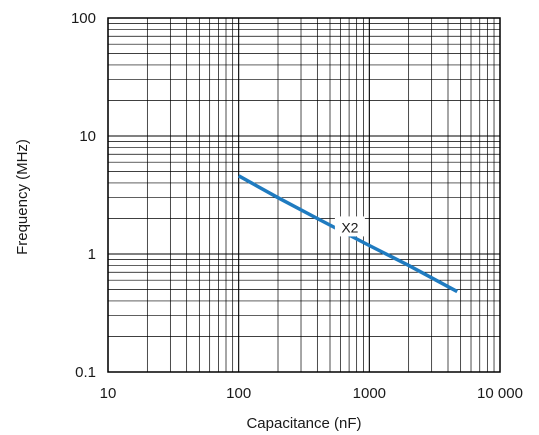 This screenshot has width=539, height=435. I want to click on y-tick-label: 10, so click(87, 136).